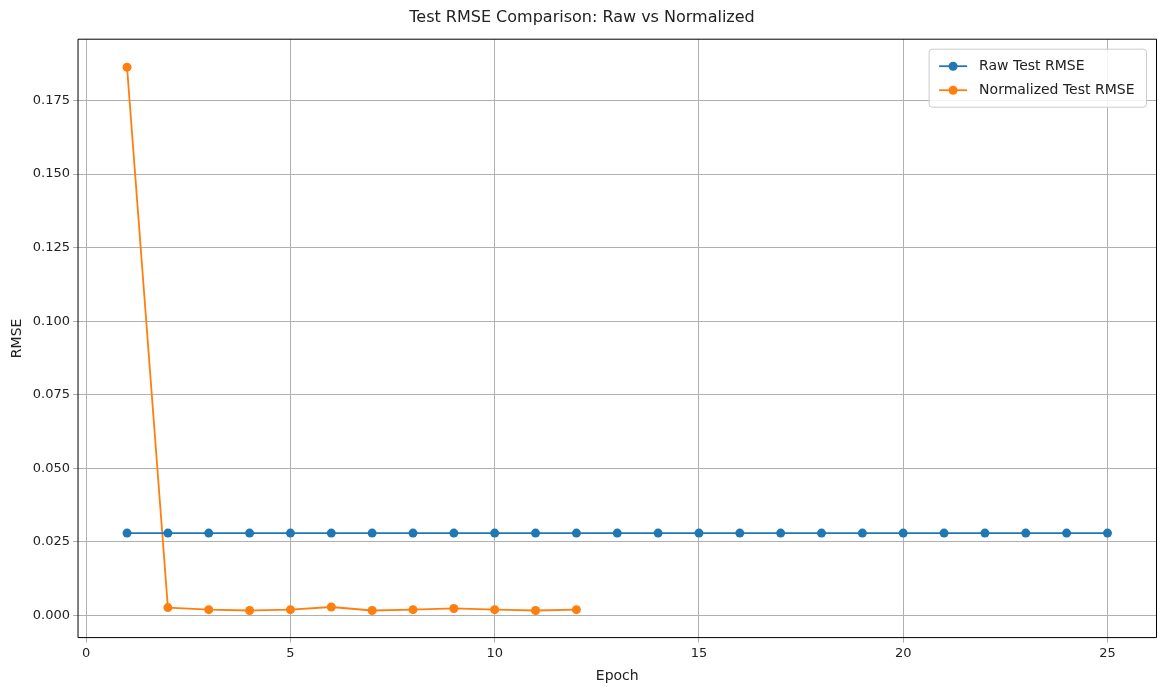  What do you see at coordinates (903, 652) in the screenshot?
I see `x-tick-label: 20` at bounding box center [903, 652].